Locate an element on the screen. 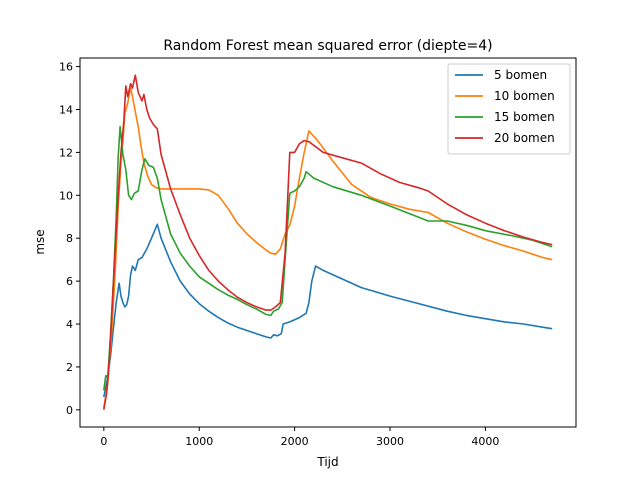  x-axis-label: Tijd is located at coordinates (327, 462).